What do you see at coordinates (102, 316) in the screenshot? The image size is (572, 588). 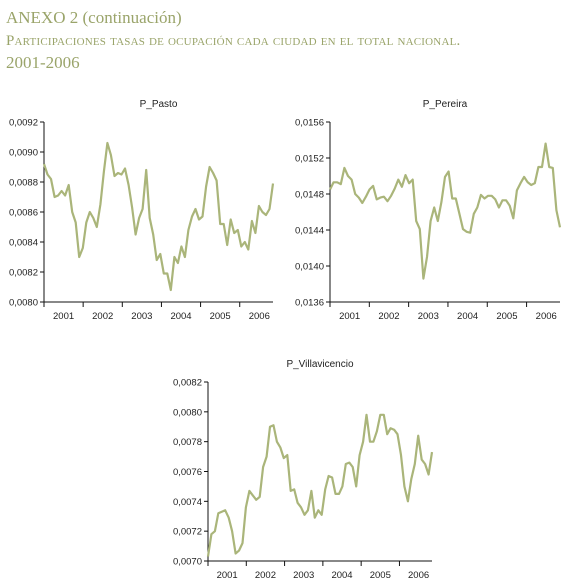 I see `pasto-x-tick-label: 2002` at bounding box center [102, 316].